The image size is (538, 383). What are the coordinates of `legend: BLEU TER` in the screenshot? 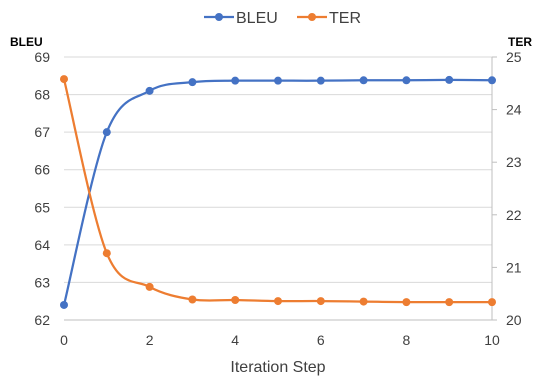 It's located at (282, 18).